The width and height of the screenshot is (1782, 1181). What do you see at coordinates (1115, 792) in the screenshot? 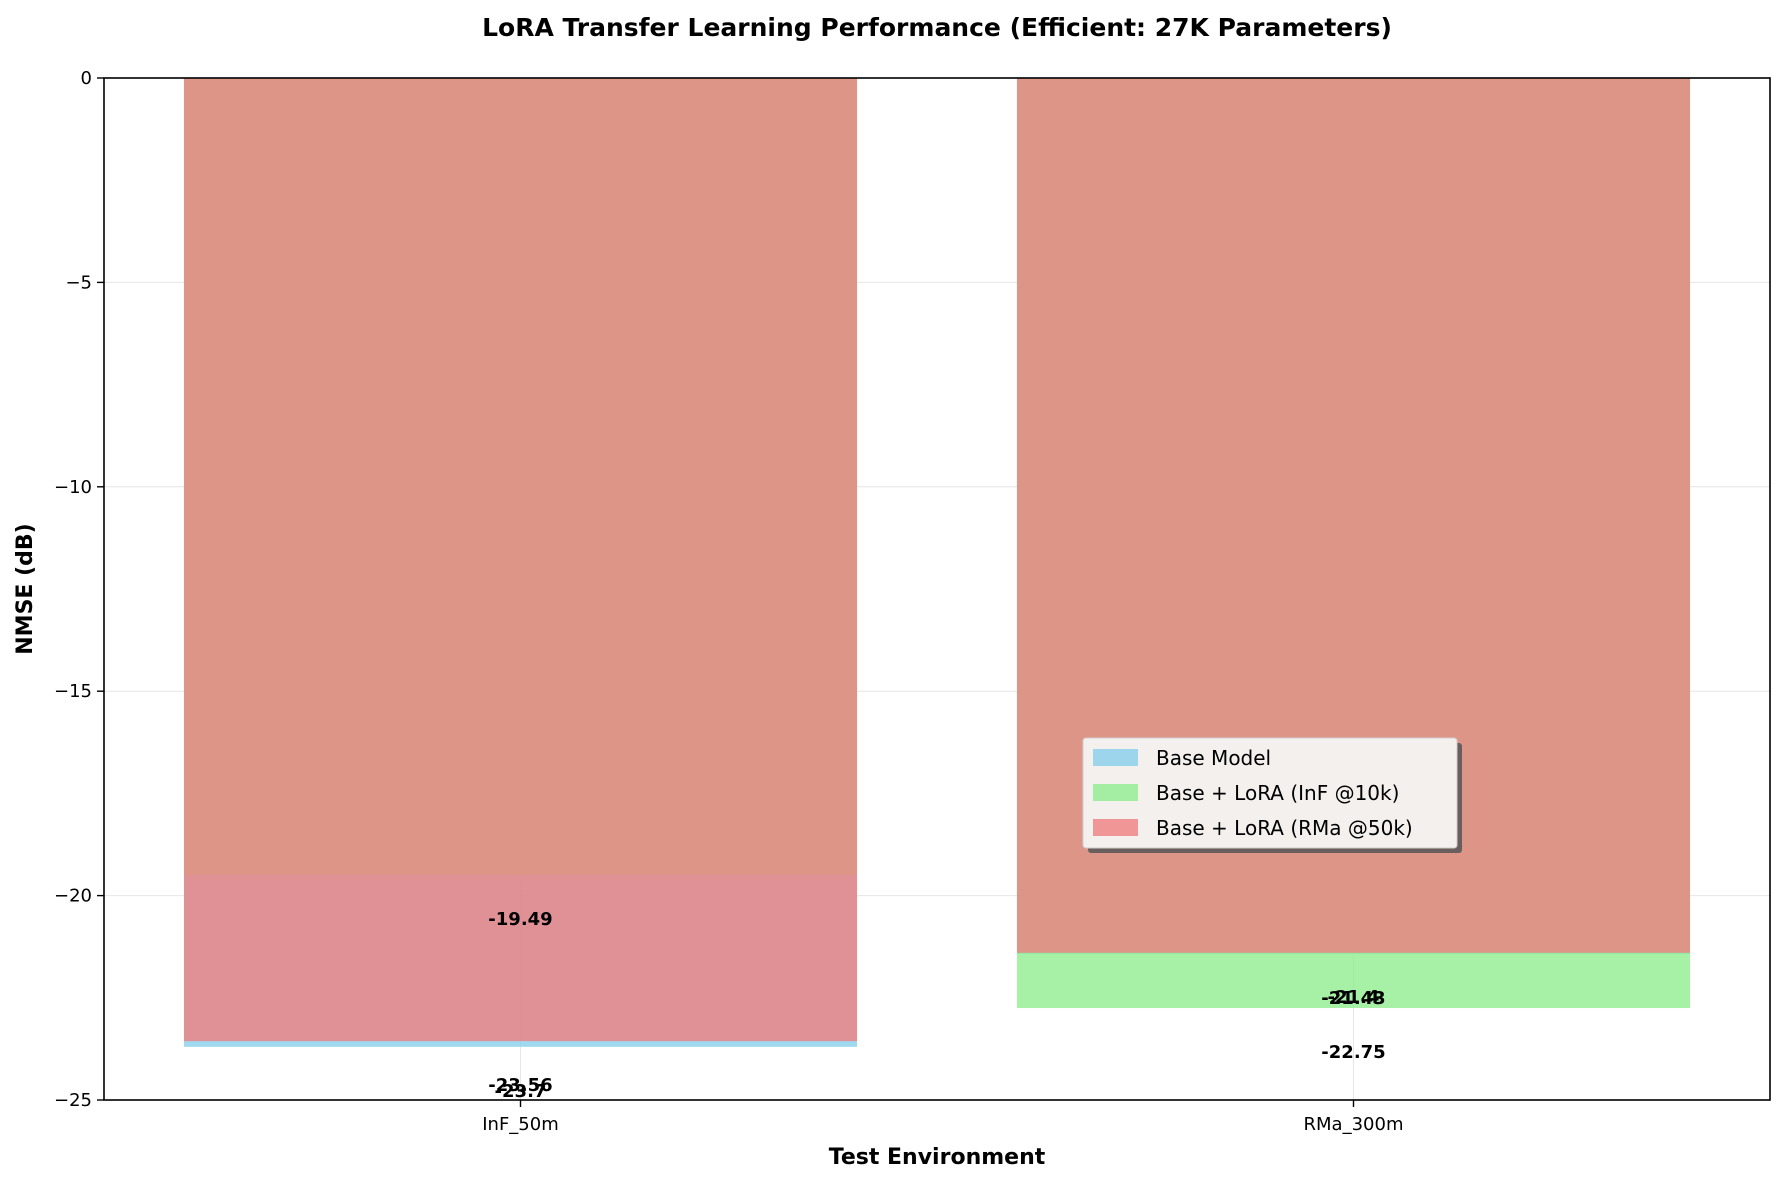
I see `legend-swatch-lora-inf` at bounding box center [1115, 792].